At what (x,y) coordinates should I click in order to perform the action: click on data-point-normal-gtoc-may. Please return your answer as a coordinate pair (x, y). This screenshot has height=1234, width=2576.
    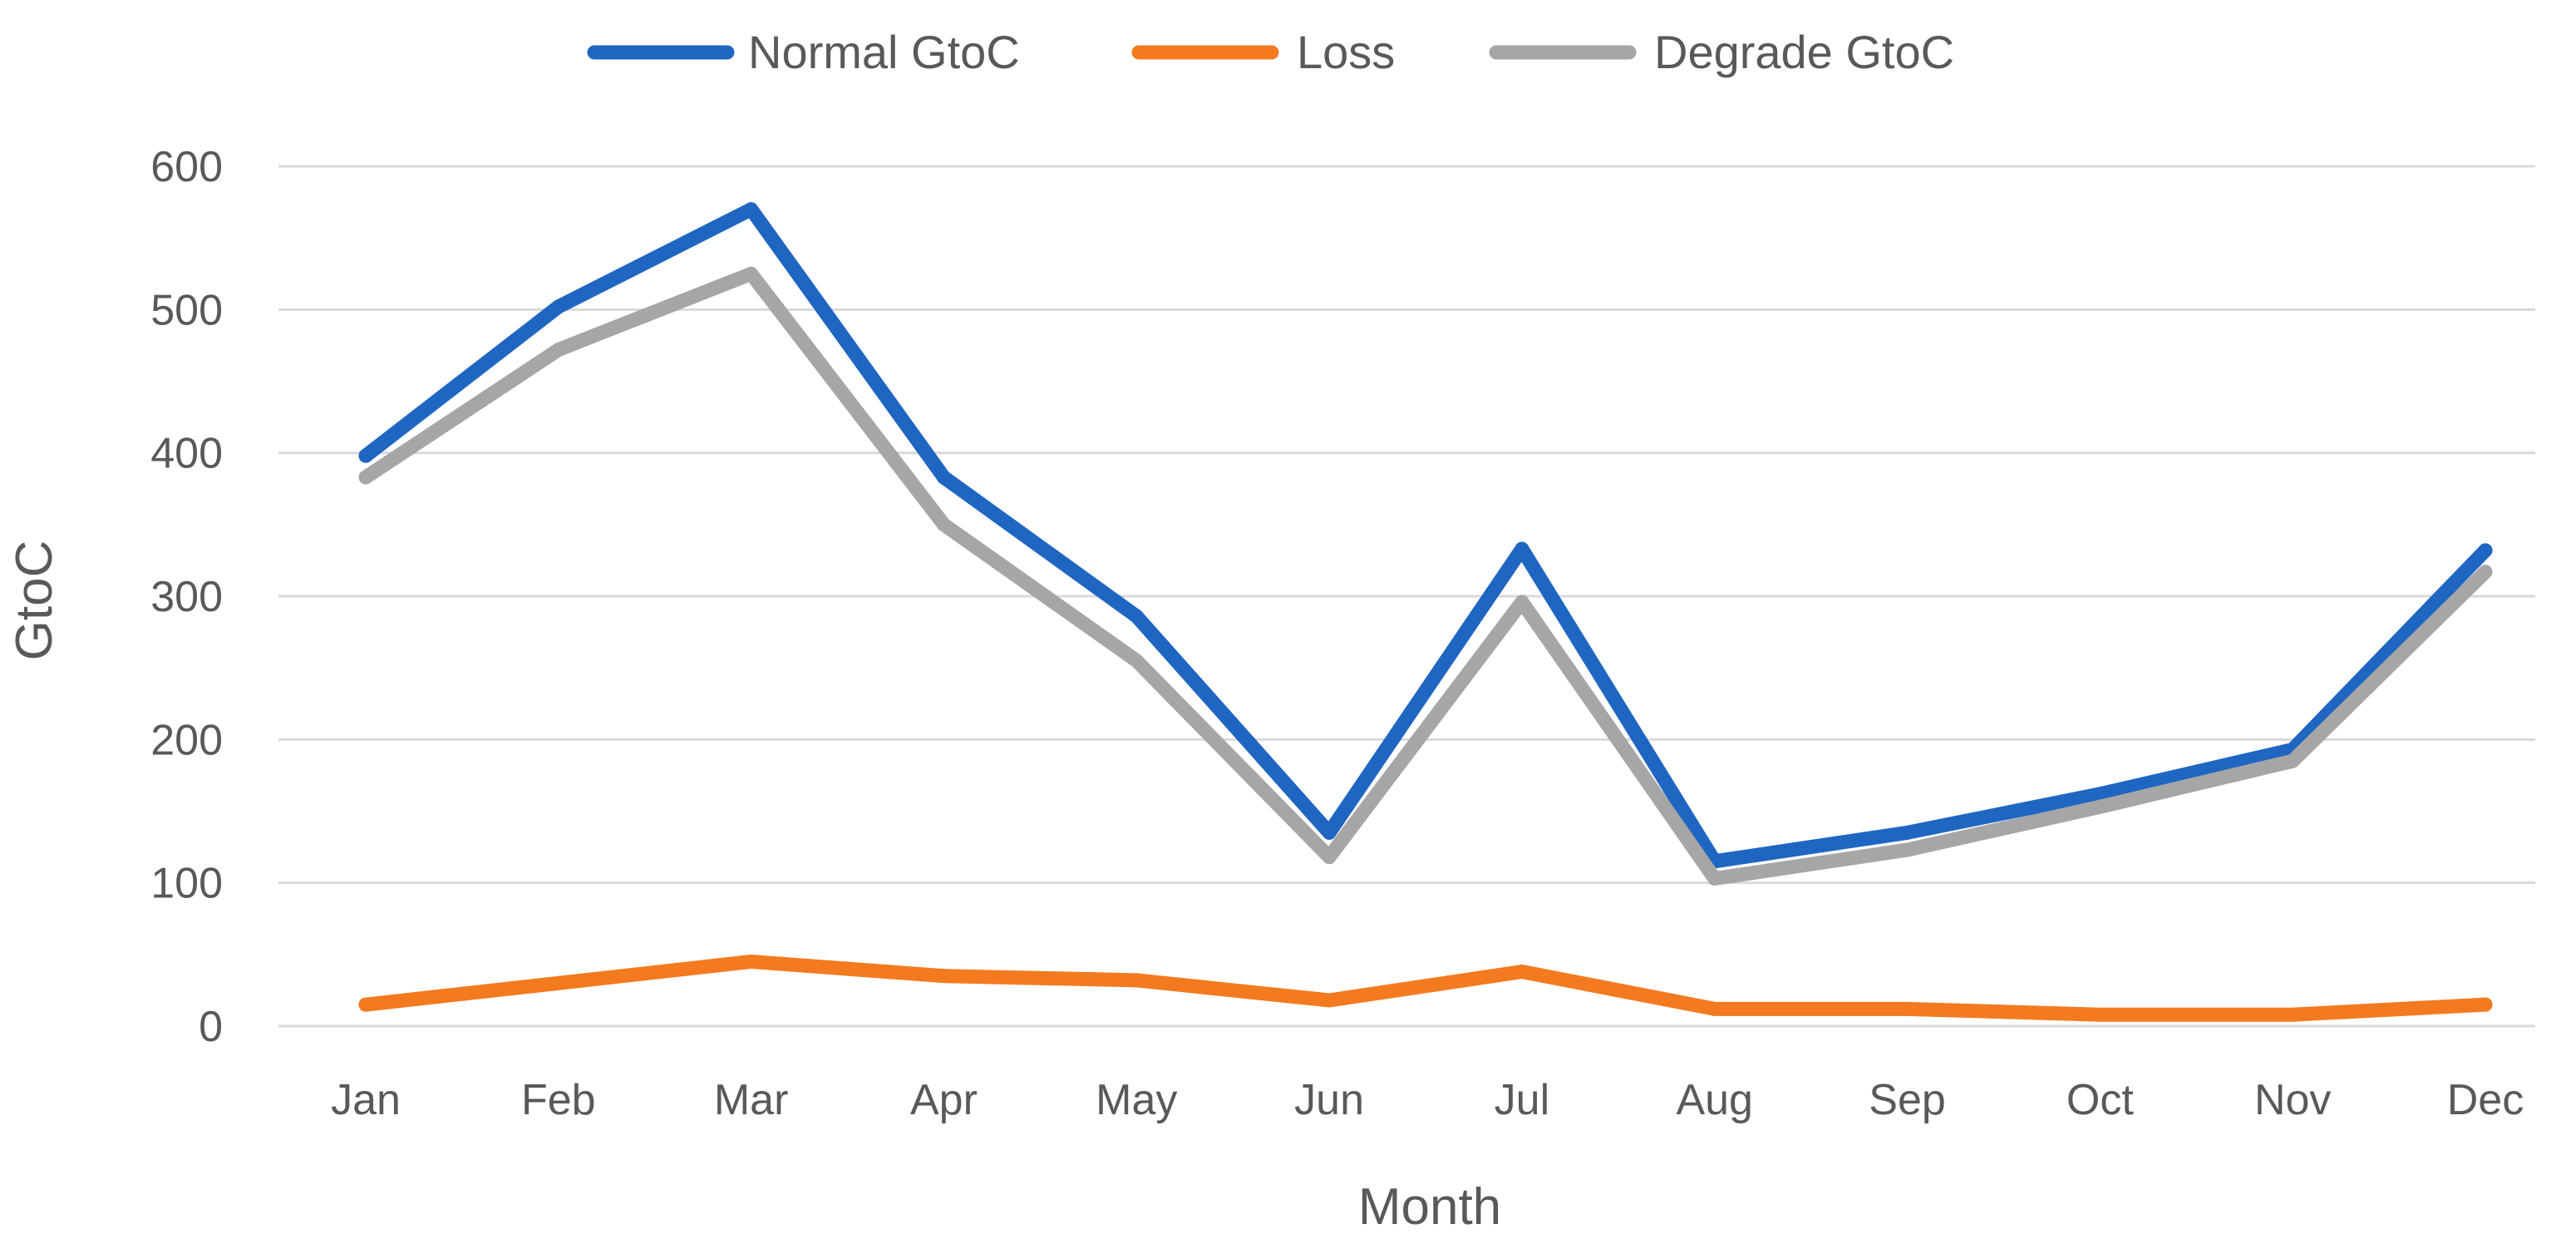
    Looking at the image, I should click on (1136, 617).